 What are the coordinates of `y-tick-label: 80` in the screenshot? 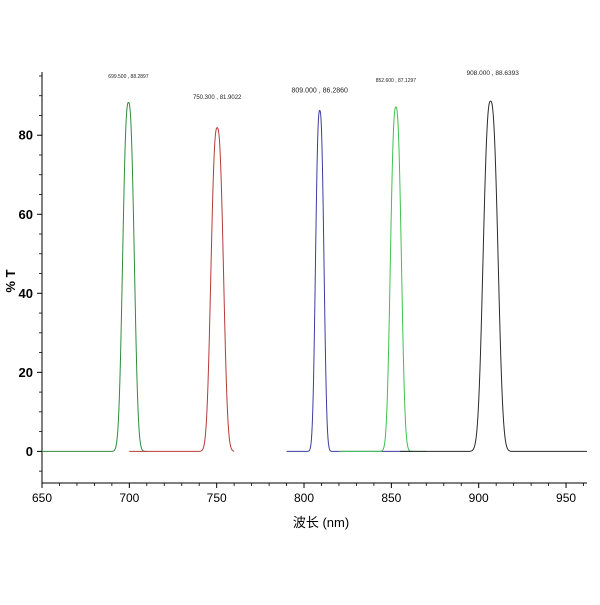 It's located at (26, 135).